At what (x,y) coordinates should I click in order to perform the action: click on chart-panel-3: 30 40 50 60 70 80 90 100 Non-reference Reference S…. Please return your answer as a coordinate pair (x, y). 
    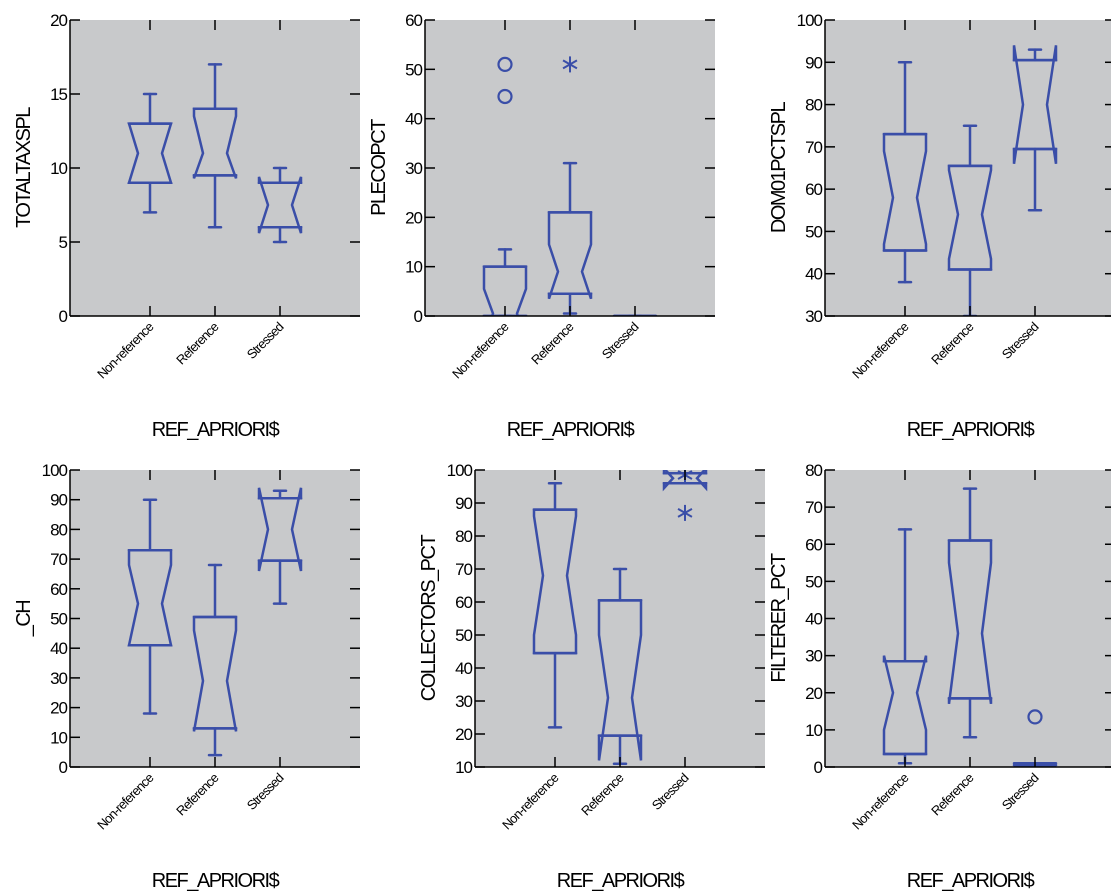
    Looking at the image, I should click on (939, 226).